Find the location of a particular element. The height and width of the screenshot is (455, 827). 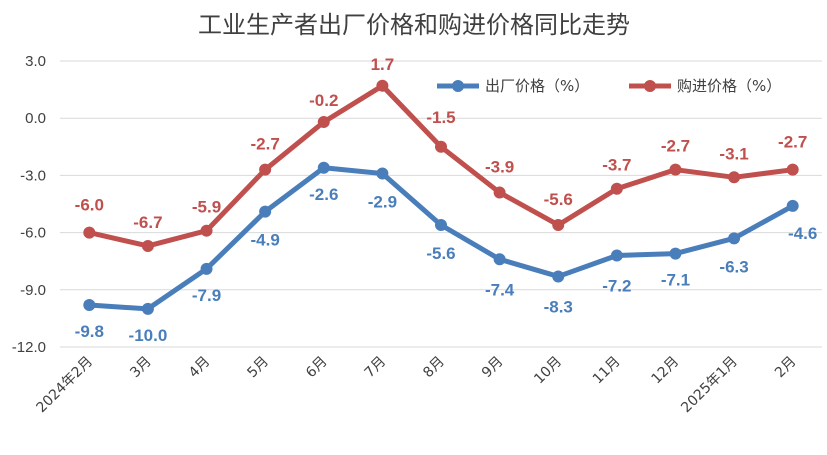

x-tick-label: 12月 is located at coordinates (665, 371).